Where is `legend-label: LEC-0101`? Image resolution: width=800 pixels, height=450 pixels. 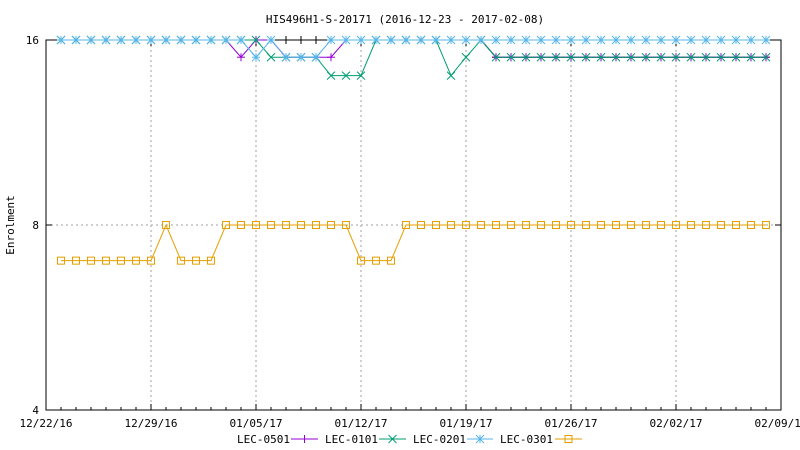 legend-label: LEC-0101 is located at coordinates (351, 439).